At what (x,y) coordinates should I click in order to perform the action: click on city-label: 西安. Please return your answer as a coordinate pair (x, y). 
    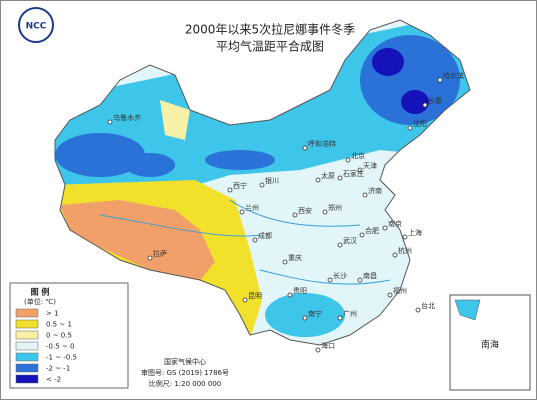
    Looking at the image, I should click on (305, 210).